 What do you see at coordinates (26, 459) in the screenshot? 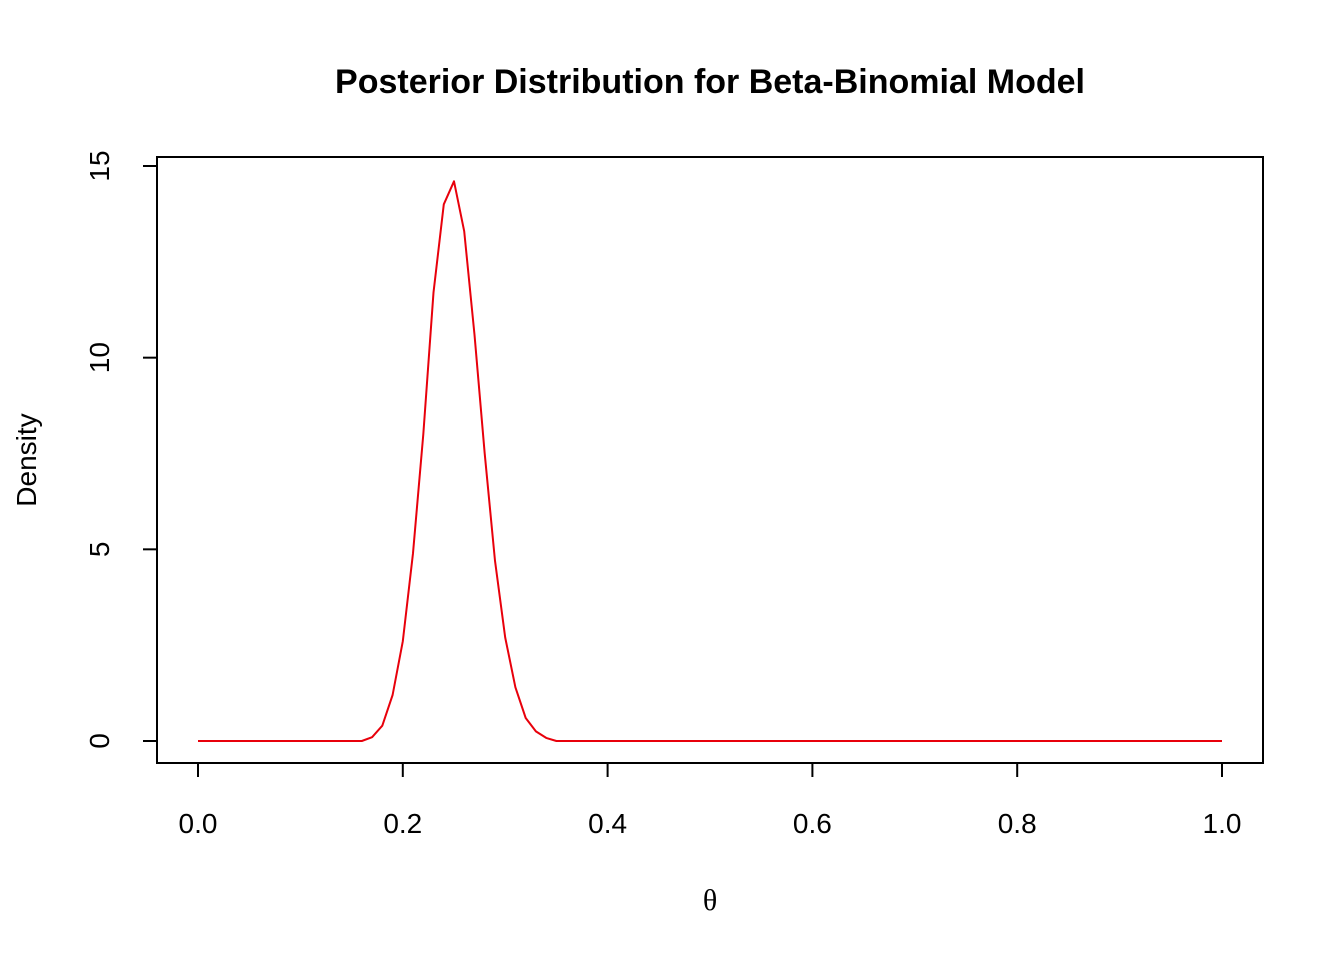
I see `y-axis-label: Density` at bounding box center [26, 459].